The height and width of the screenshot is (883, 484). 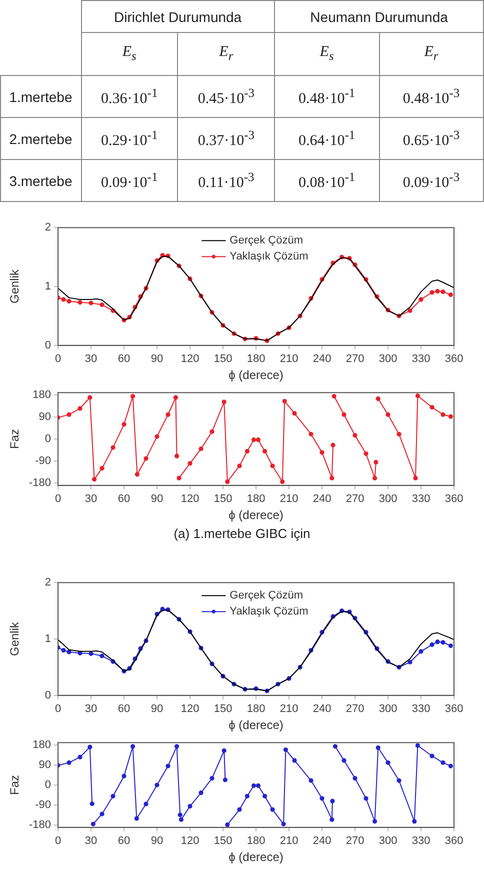 I want to click on category-label: 1.mertebe, so click(x=40, y=96).